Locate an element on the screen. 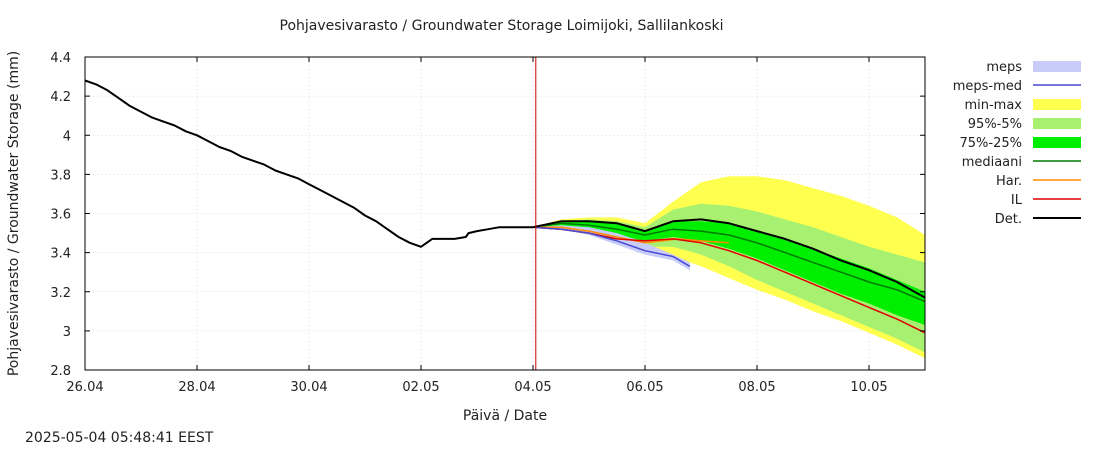 The image size is (1100, 454). x-tick-label: 10.05 is located at coordinates (868, 387).